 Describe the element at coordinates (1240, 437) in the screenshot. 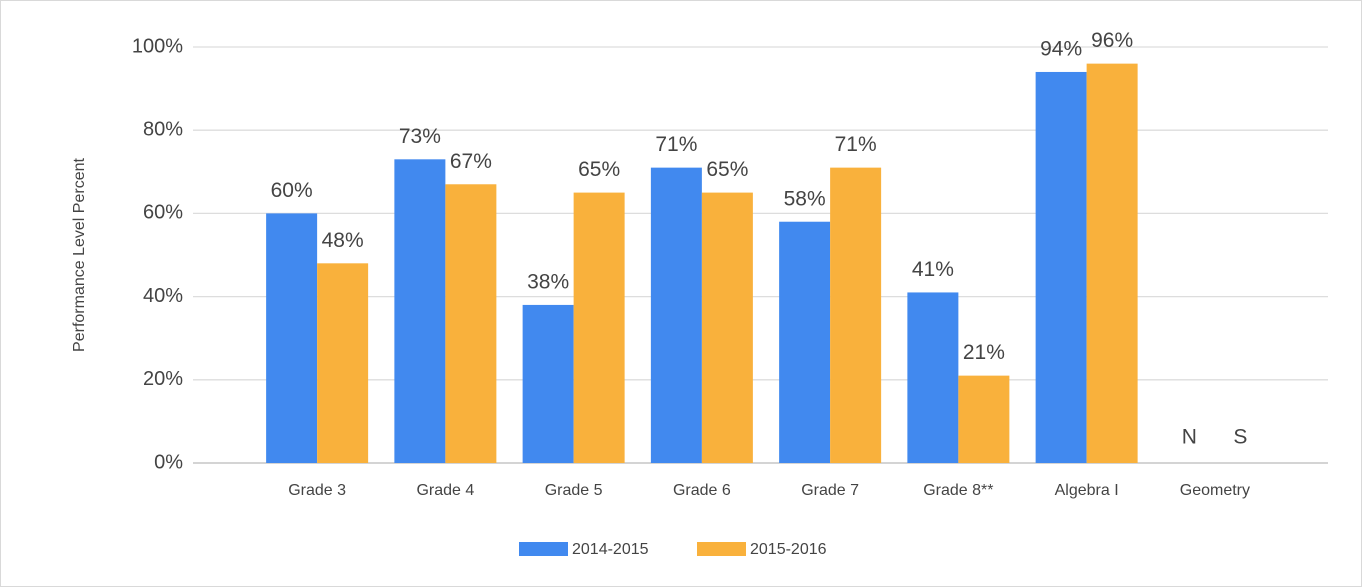

I see `value-label: S` at that location.